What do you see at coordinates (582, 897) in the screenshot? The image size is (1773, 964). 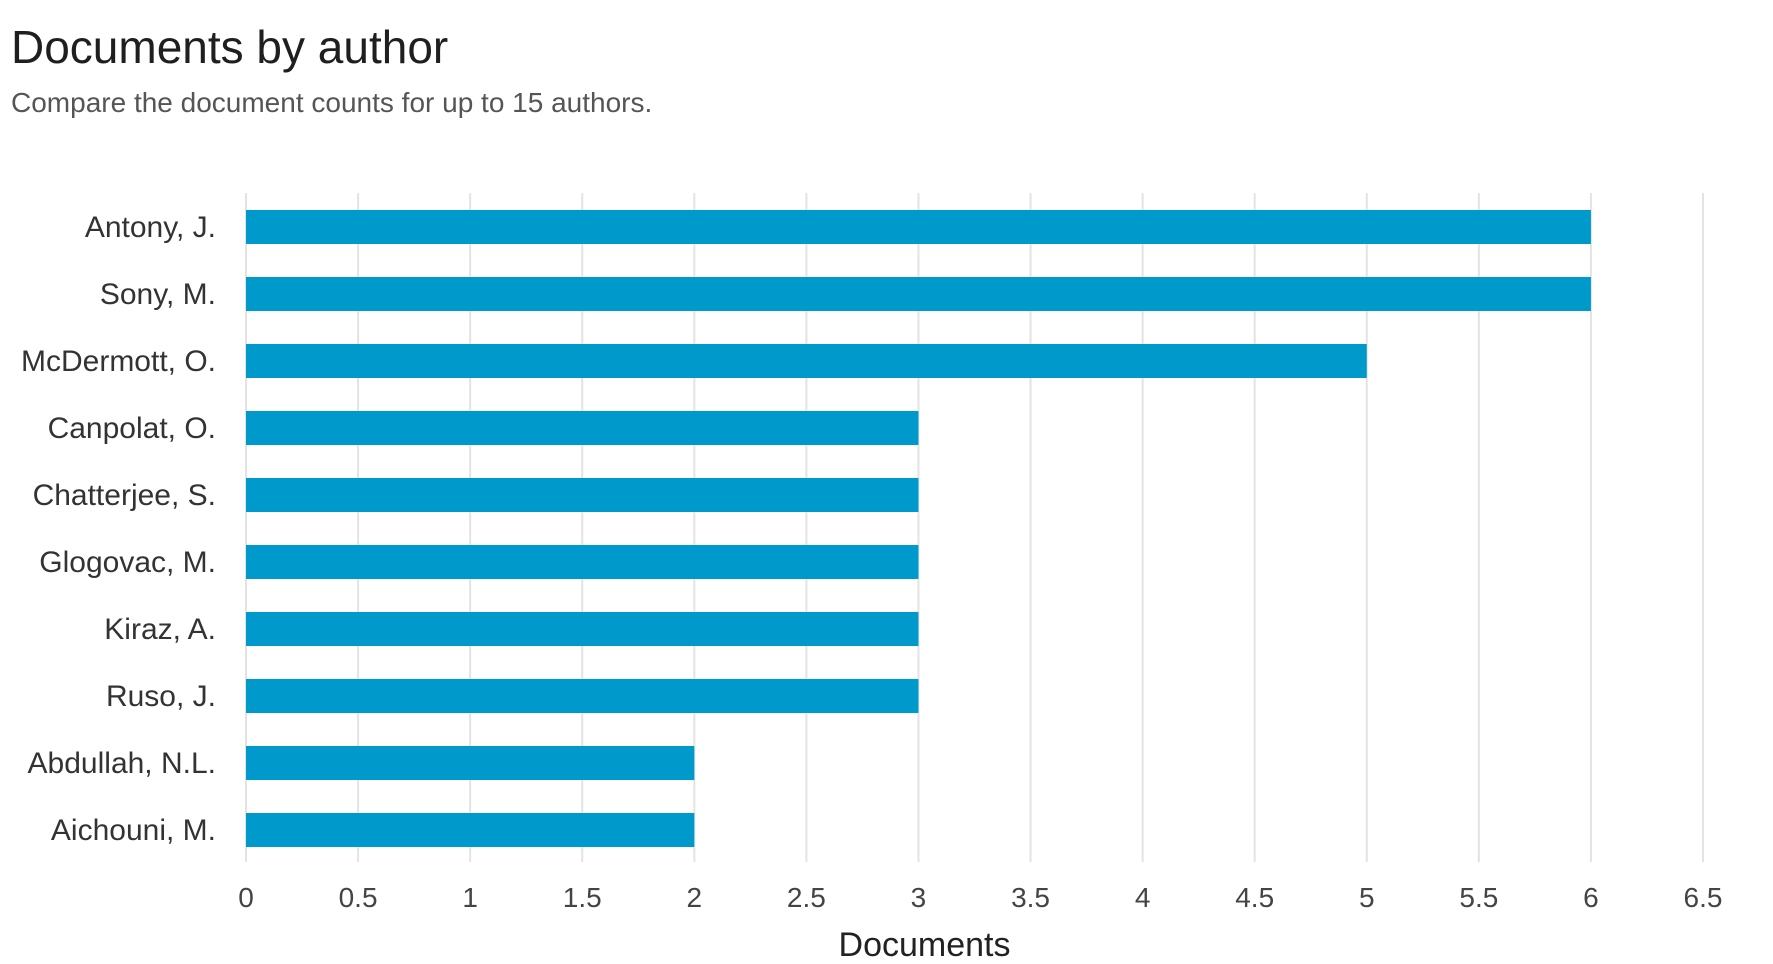 I see `x-tick-label: 1.5` at bounding box center [582, 897].